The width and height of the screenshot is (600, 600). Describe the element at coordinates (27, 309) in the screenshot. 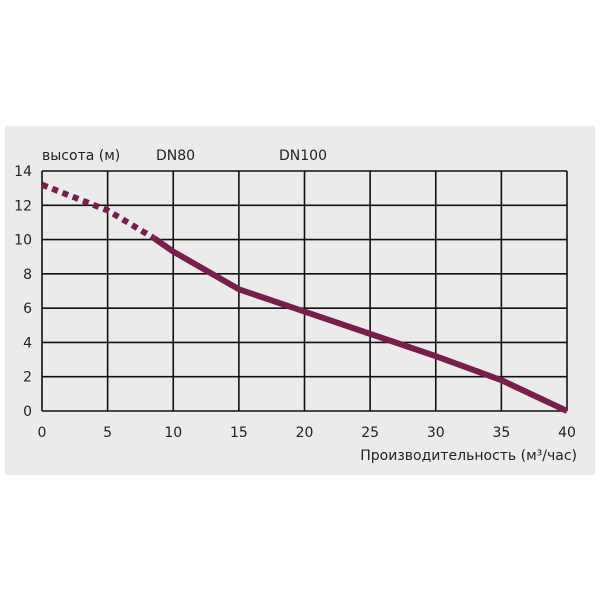

I see `y-tick-label: 6` at that location.